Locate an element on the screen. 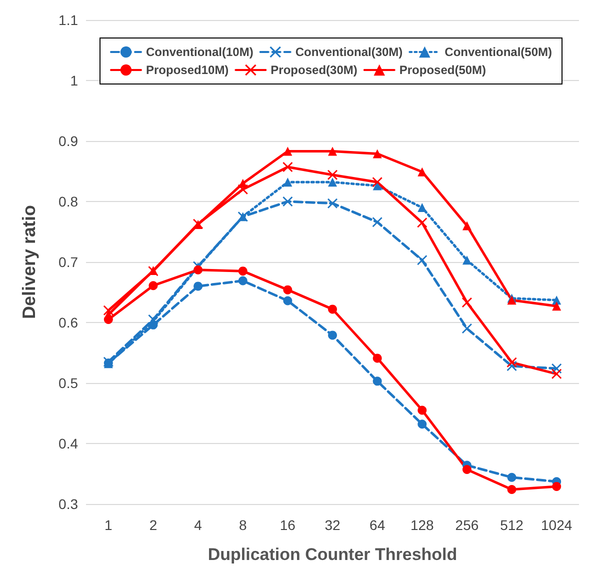  y-tick-label: 0.6 is located at coordinates (68, 322).